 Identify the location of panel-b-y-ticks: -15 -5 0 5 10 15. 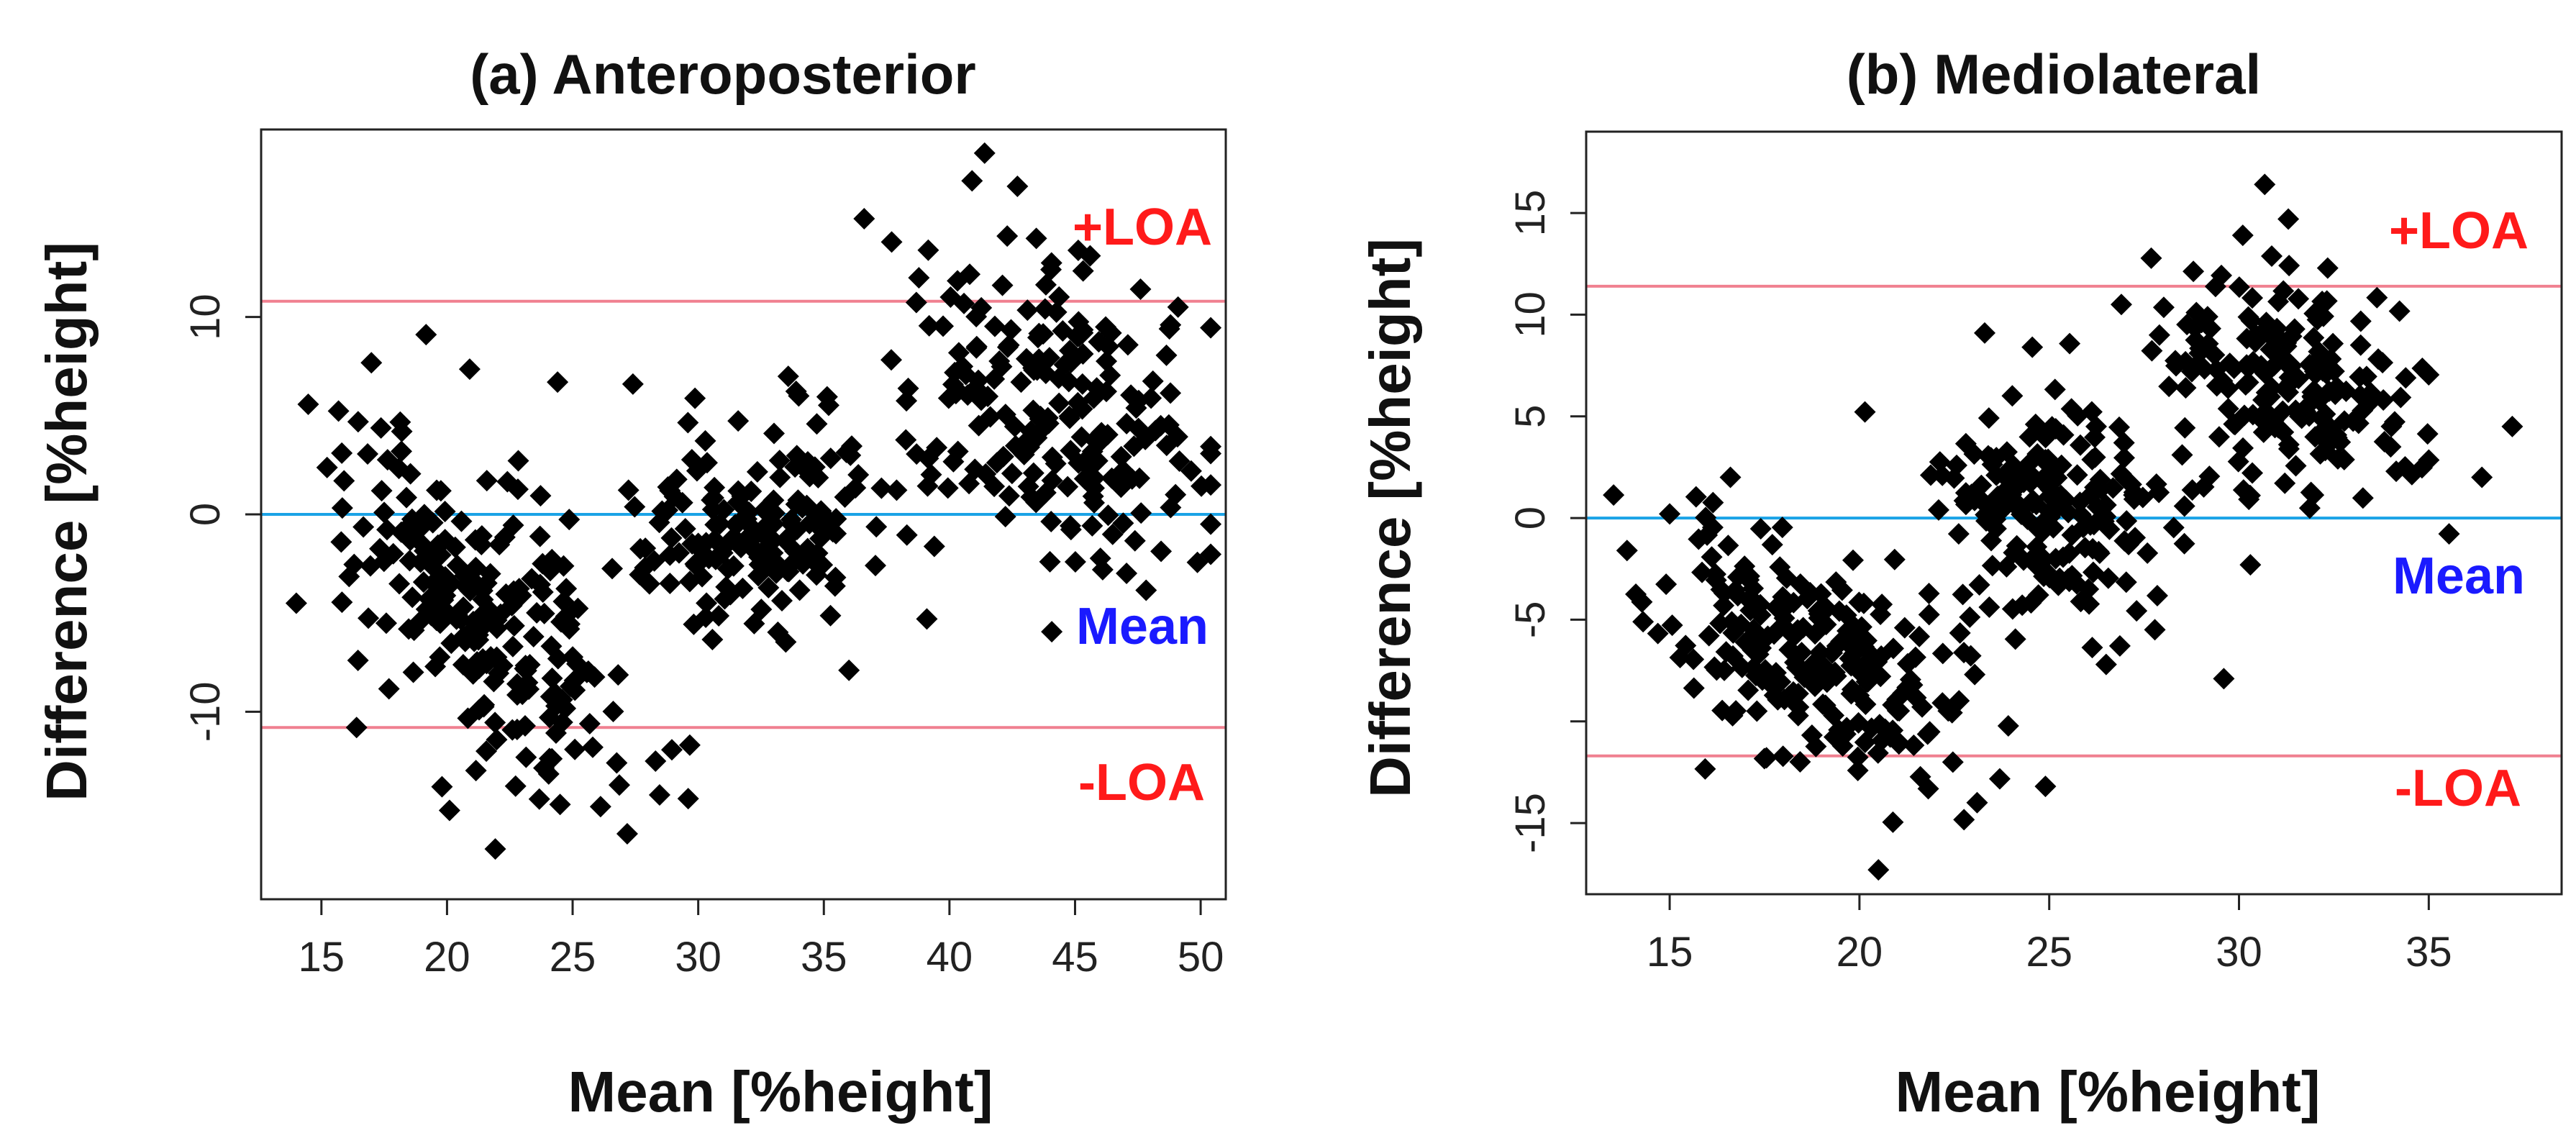
(1546, 521).